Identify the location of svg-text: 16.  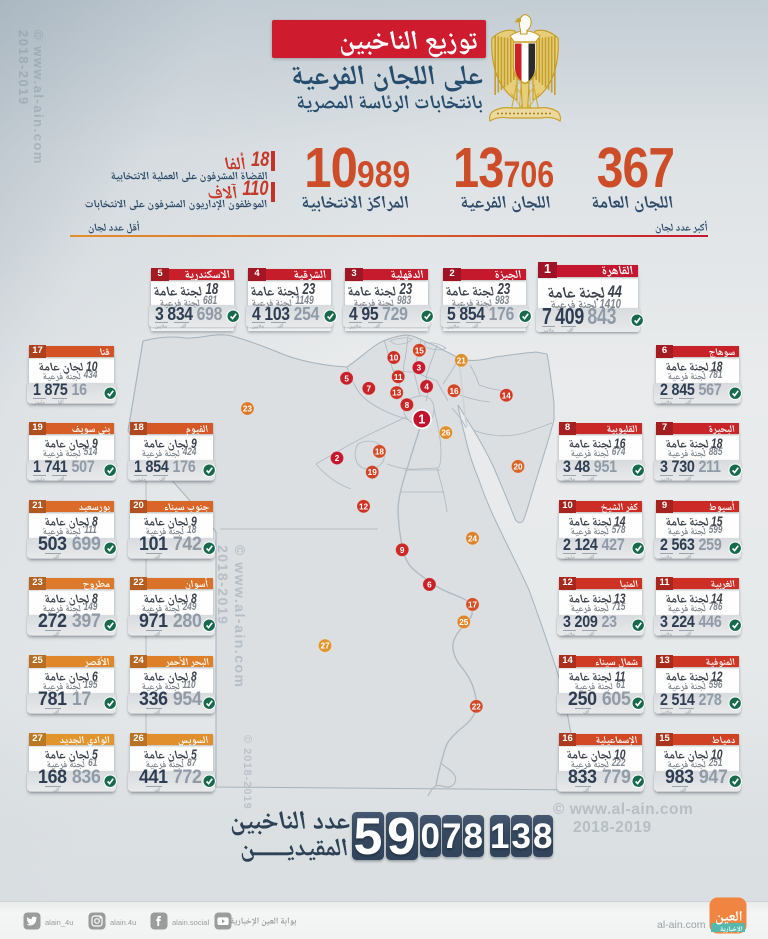
(454, 391).